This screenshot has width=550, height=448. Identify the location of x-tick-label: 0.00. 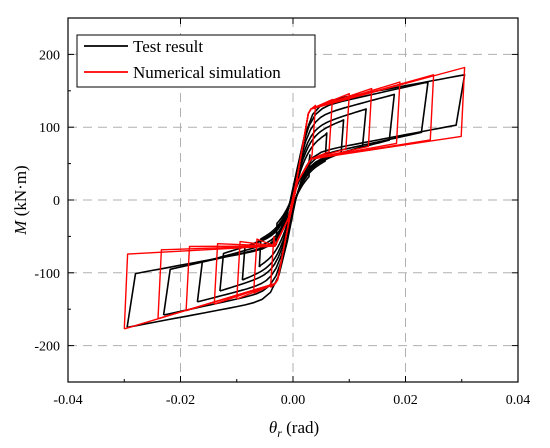
(293, 400).